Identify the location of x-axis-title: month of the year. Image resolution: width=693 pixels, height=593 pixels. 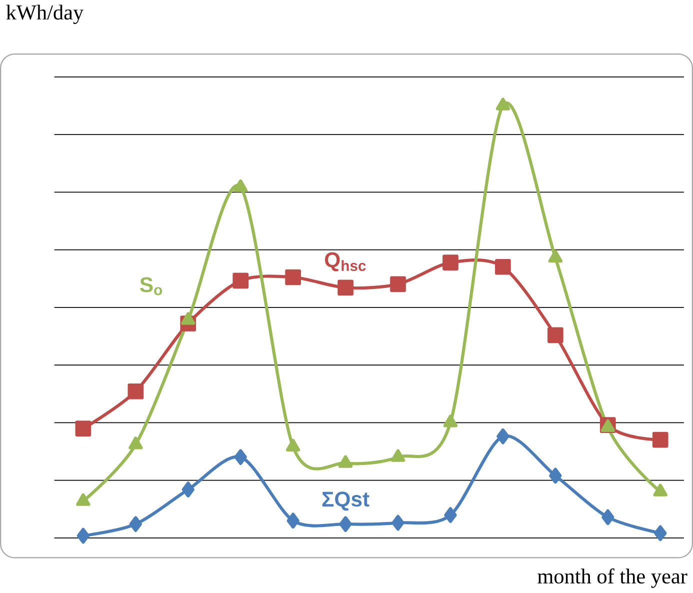
(613, 578).